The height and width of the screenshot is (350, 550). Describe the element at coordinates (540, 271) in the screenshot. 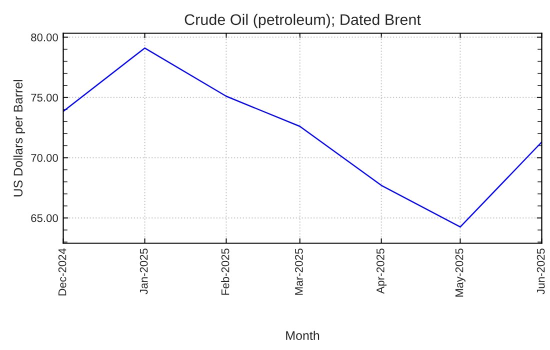

I see `x-tick-label: Jun-2025` at that location.